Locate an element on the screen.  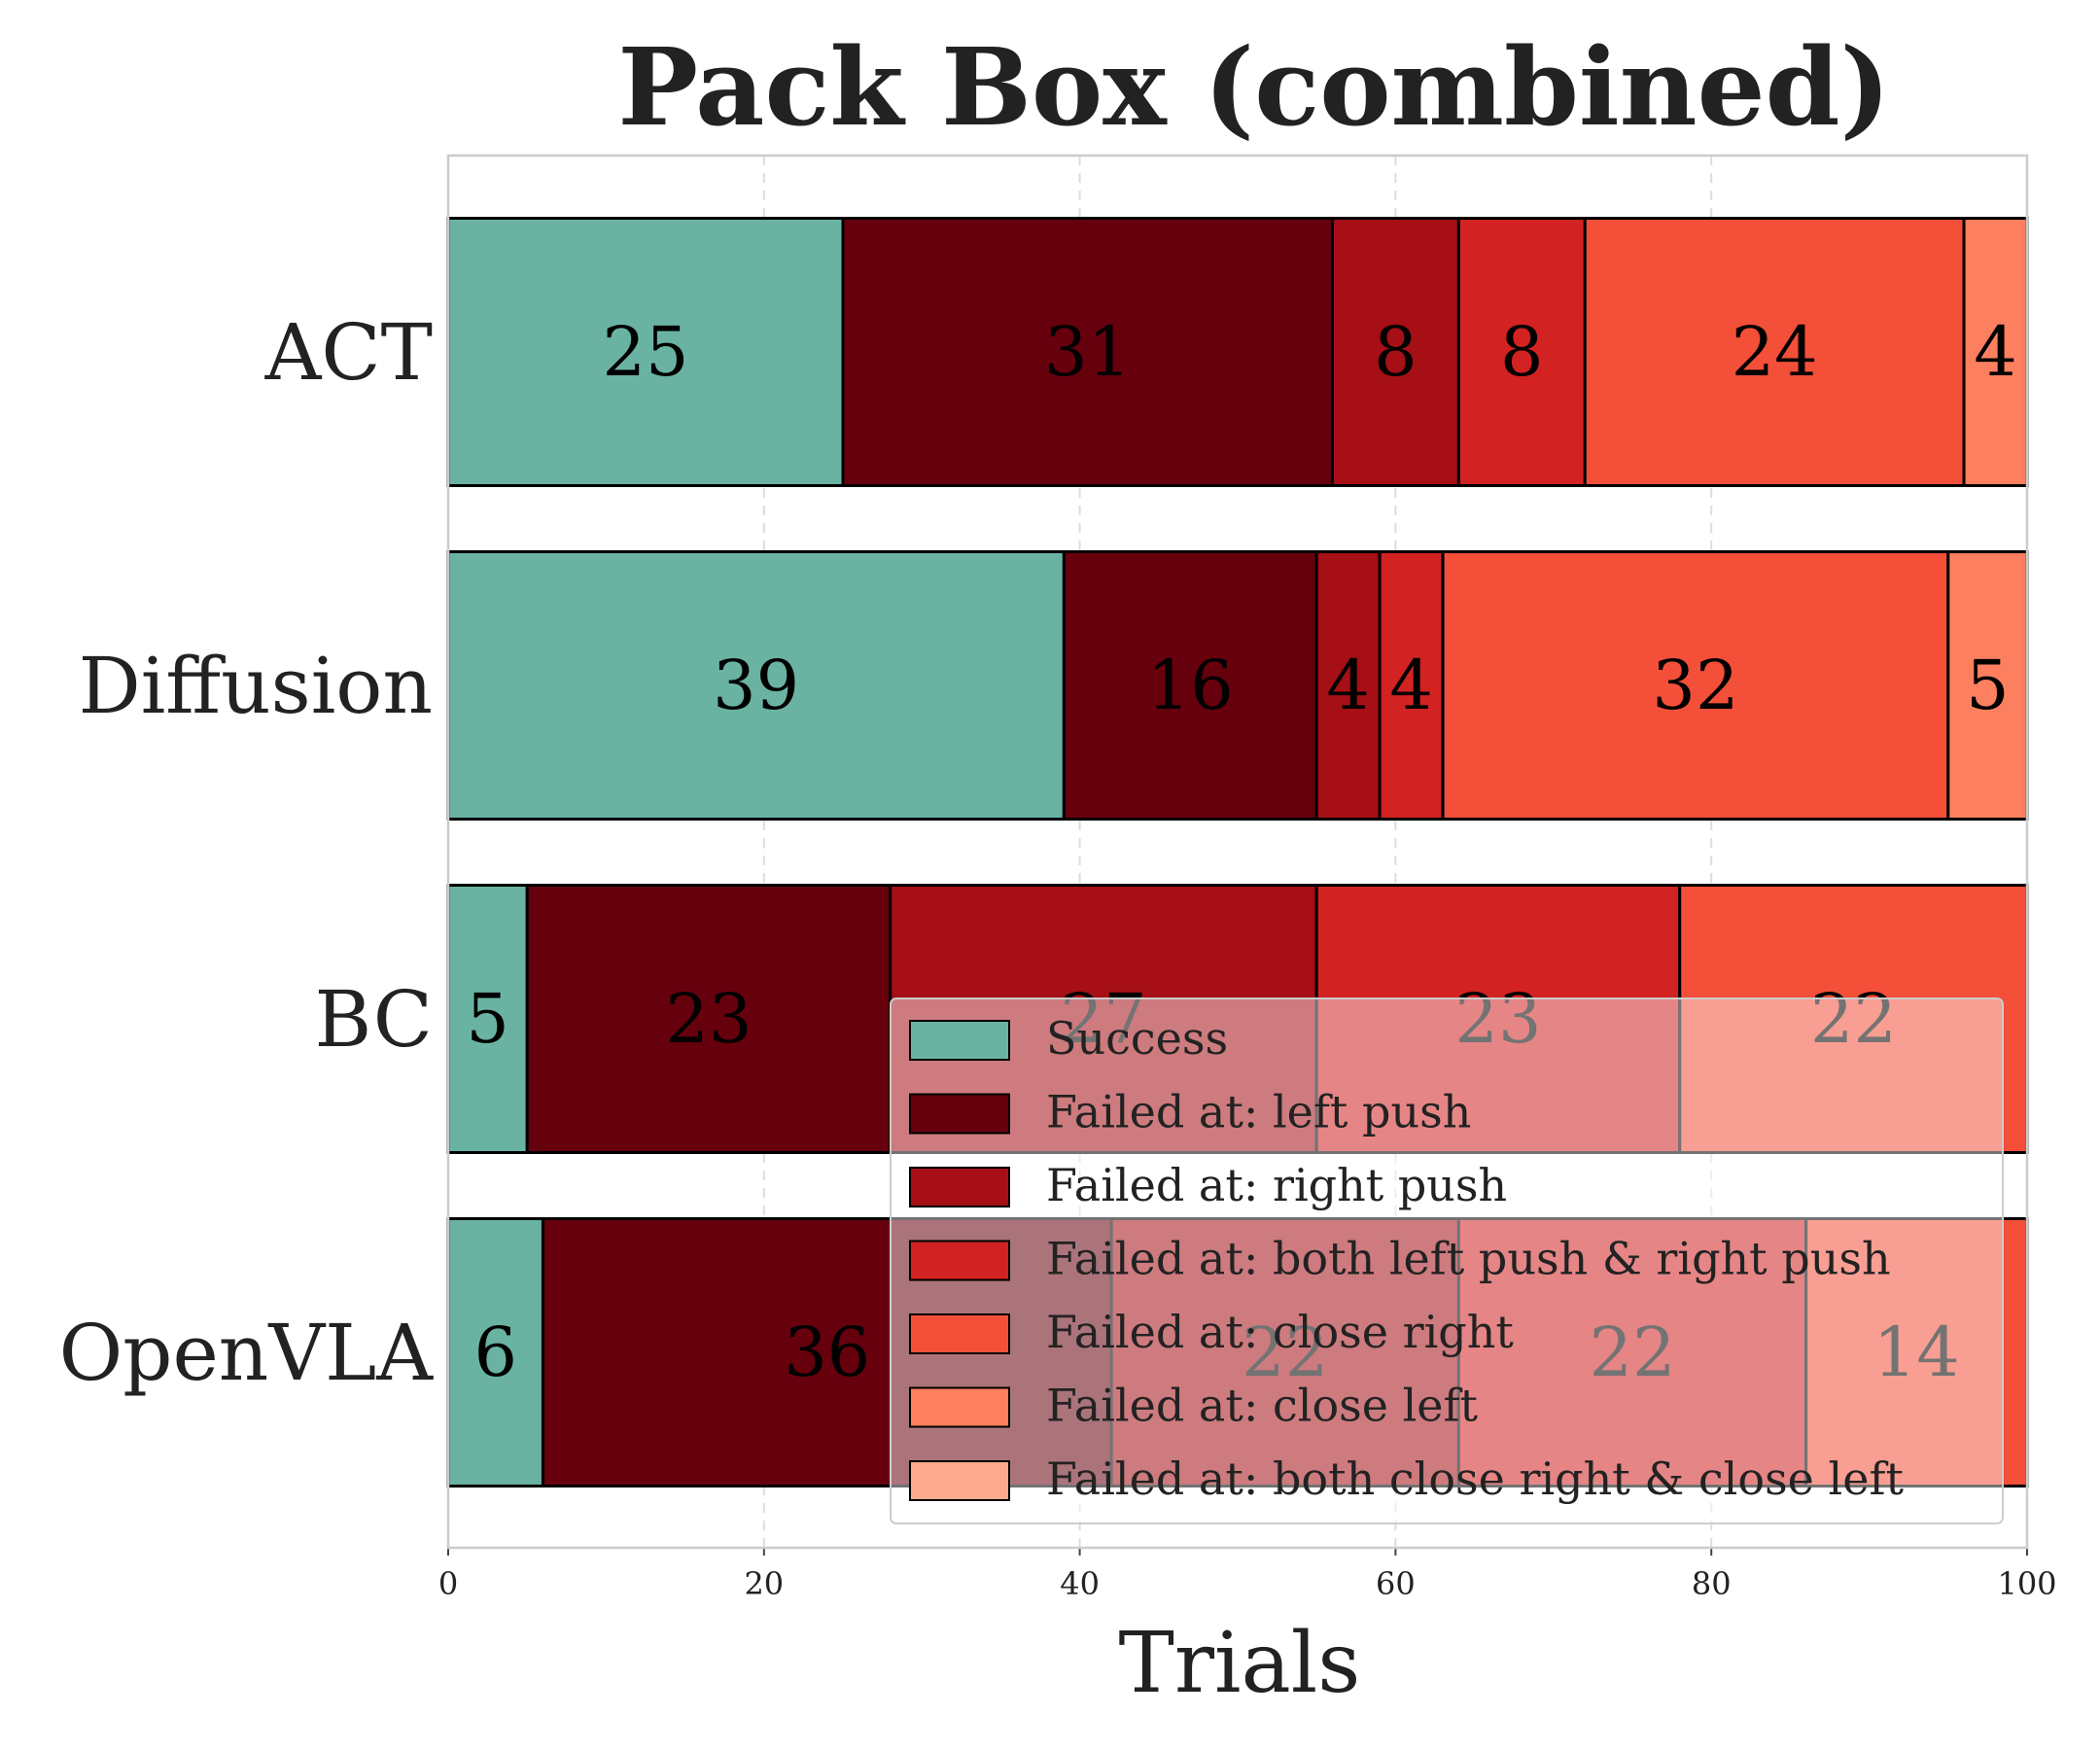
bar-label-diffusion-series-3: 4 is located at coordinates (1411, 685).